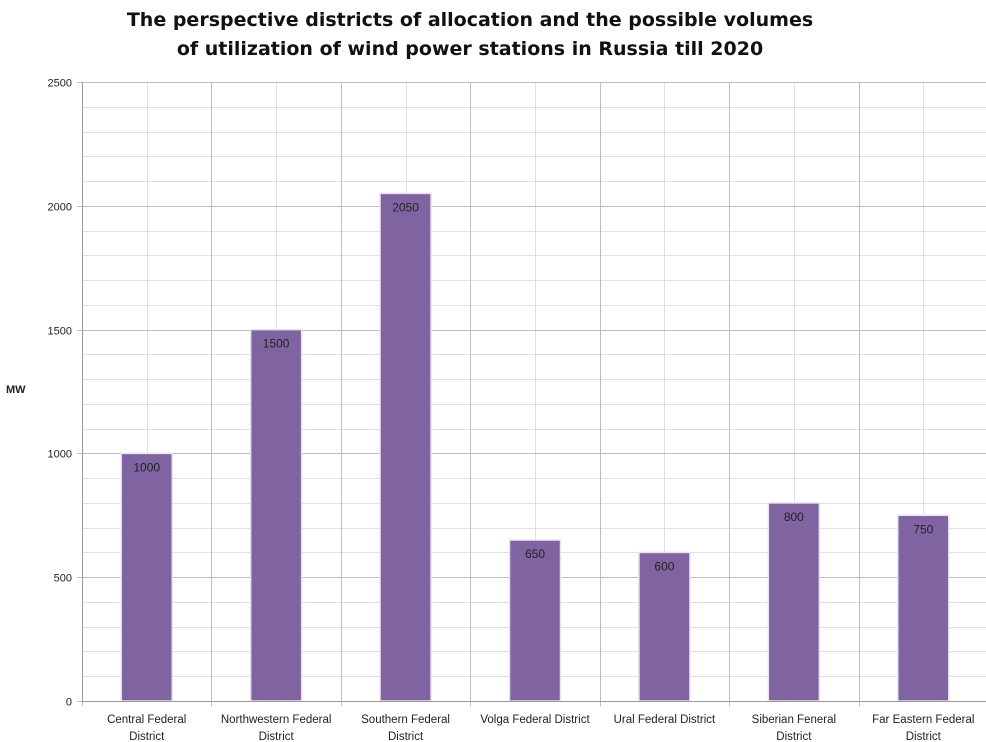  What do you see at coordinates (276, 720) in the screenshot?
I see `x-tick-label: Northwestern Federal` at bounding box center [276, 720].